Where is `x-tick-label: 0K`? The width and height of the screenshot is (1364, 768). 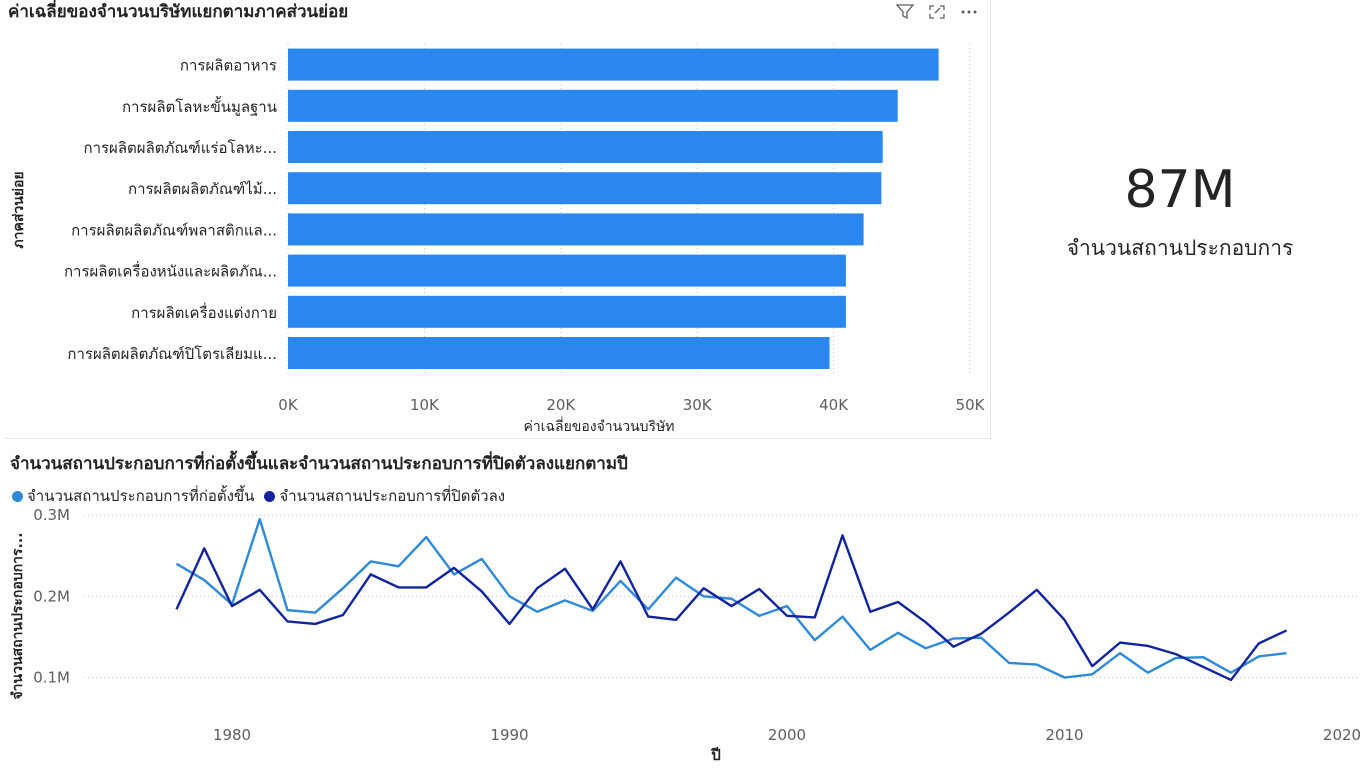 x-tick-label: 0K is located at coordinates (288, 405).